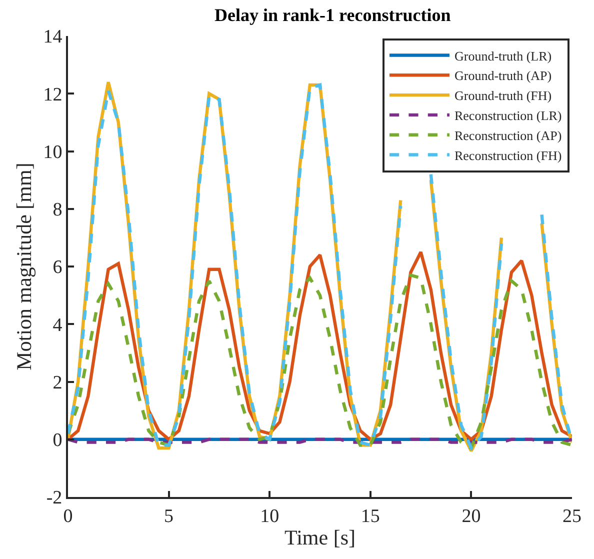 The width and height of the screenshot is (594, 559). What do you see at coordinates (24, 266) in the screenshot?
I see `y-axis-title: Motion magnitude [mm]` at bounding box center [24, 266].